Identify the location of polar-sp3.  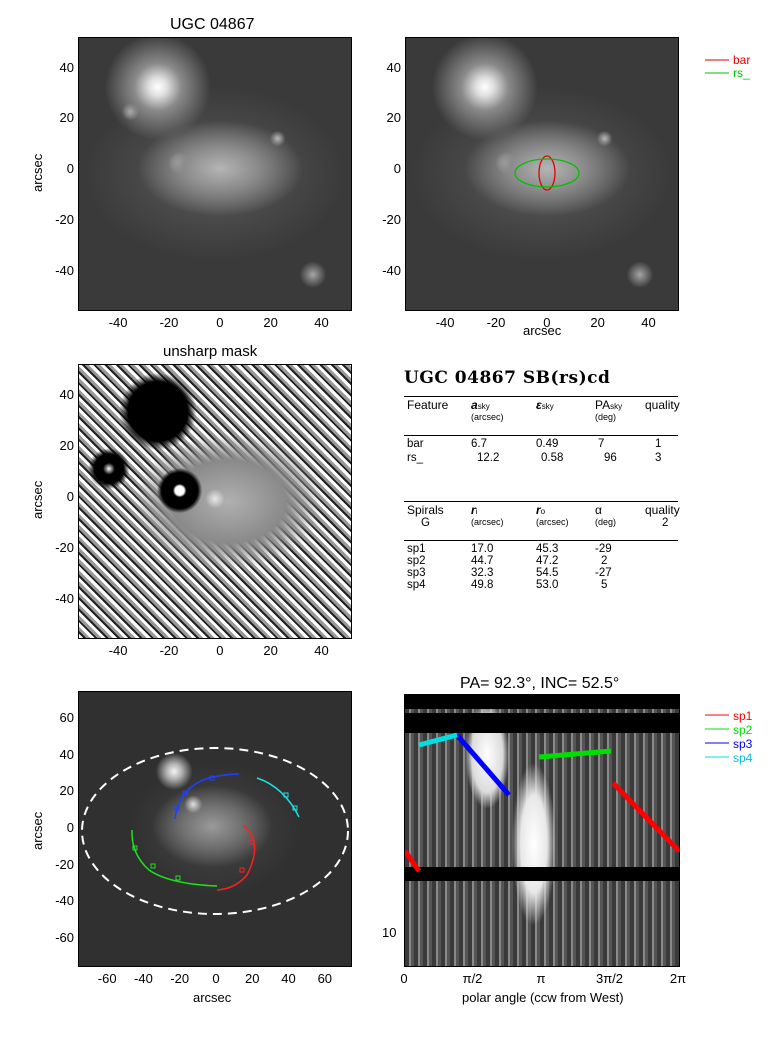
(483, 765).